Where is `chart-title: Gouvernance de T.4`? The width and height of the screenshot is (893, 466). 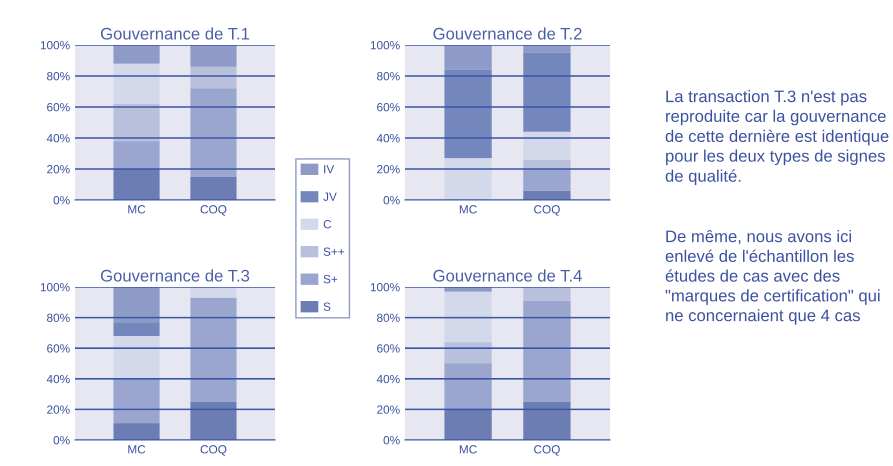 chart-title: Gouvernance de T.4 is located at coordinates (507, 275).